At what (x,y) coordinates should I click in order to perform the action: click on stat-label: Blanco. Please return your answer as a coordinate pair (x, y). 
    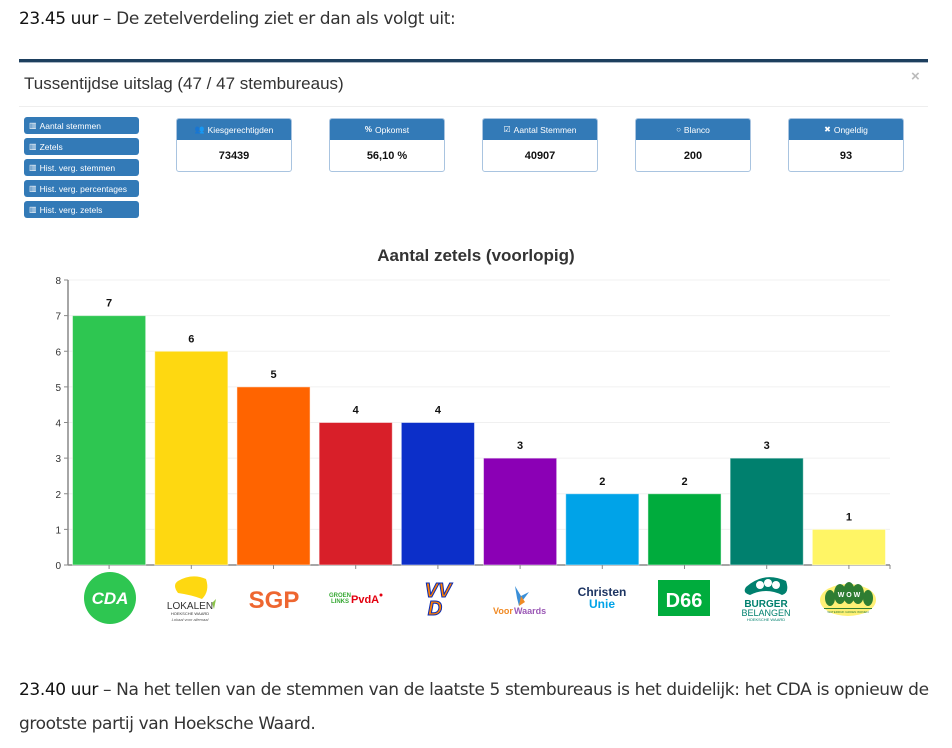
    Looking at the image, I should click on (696, 129).